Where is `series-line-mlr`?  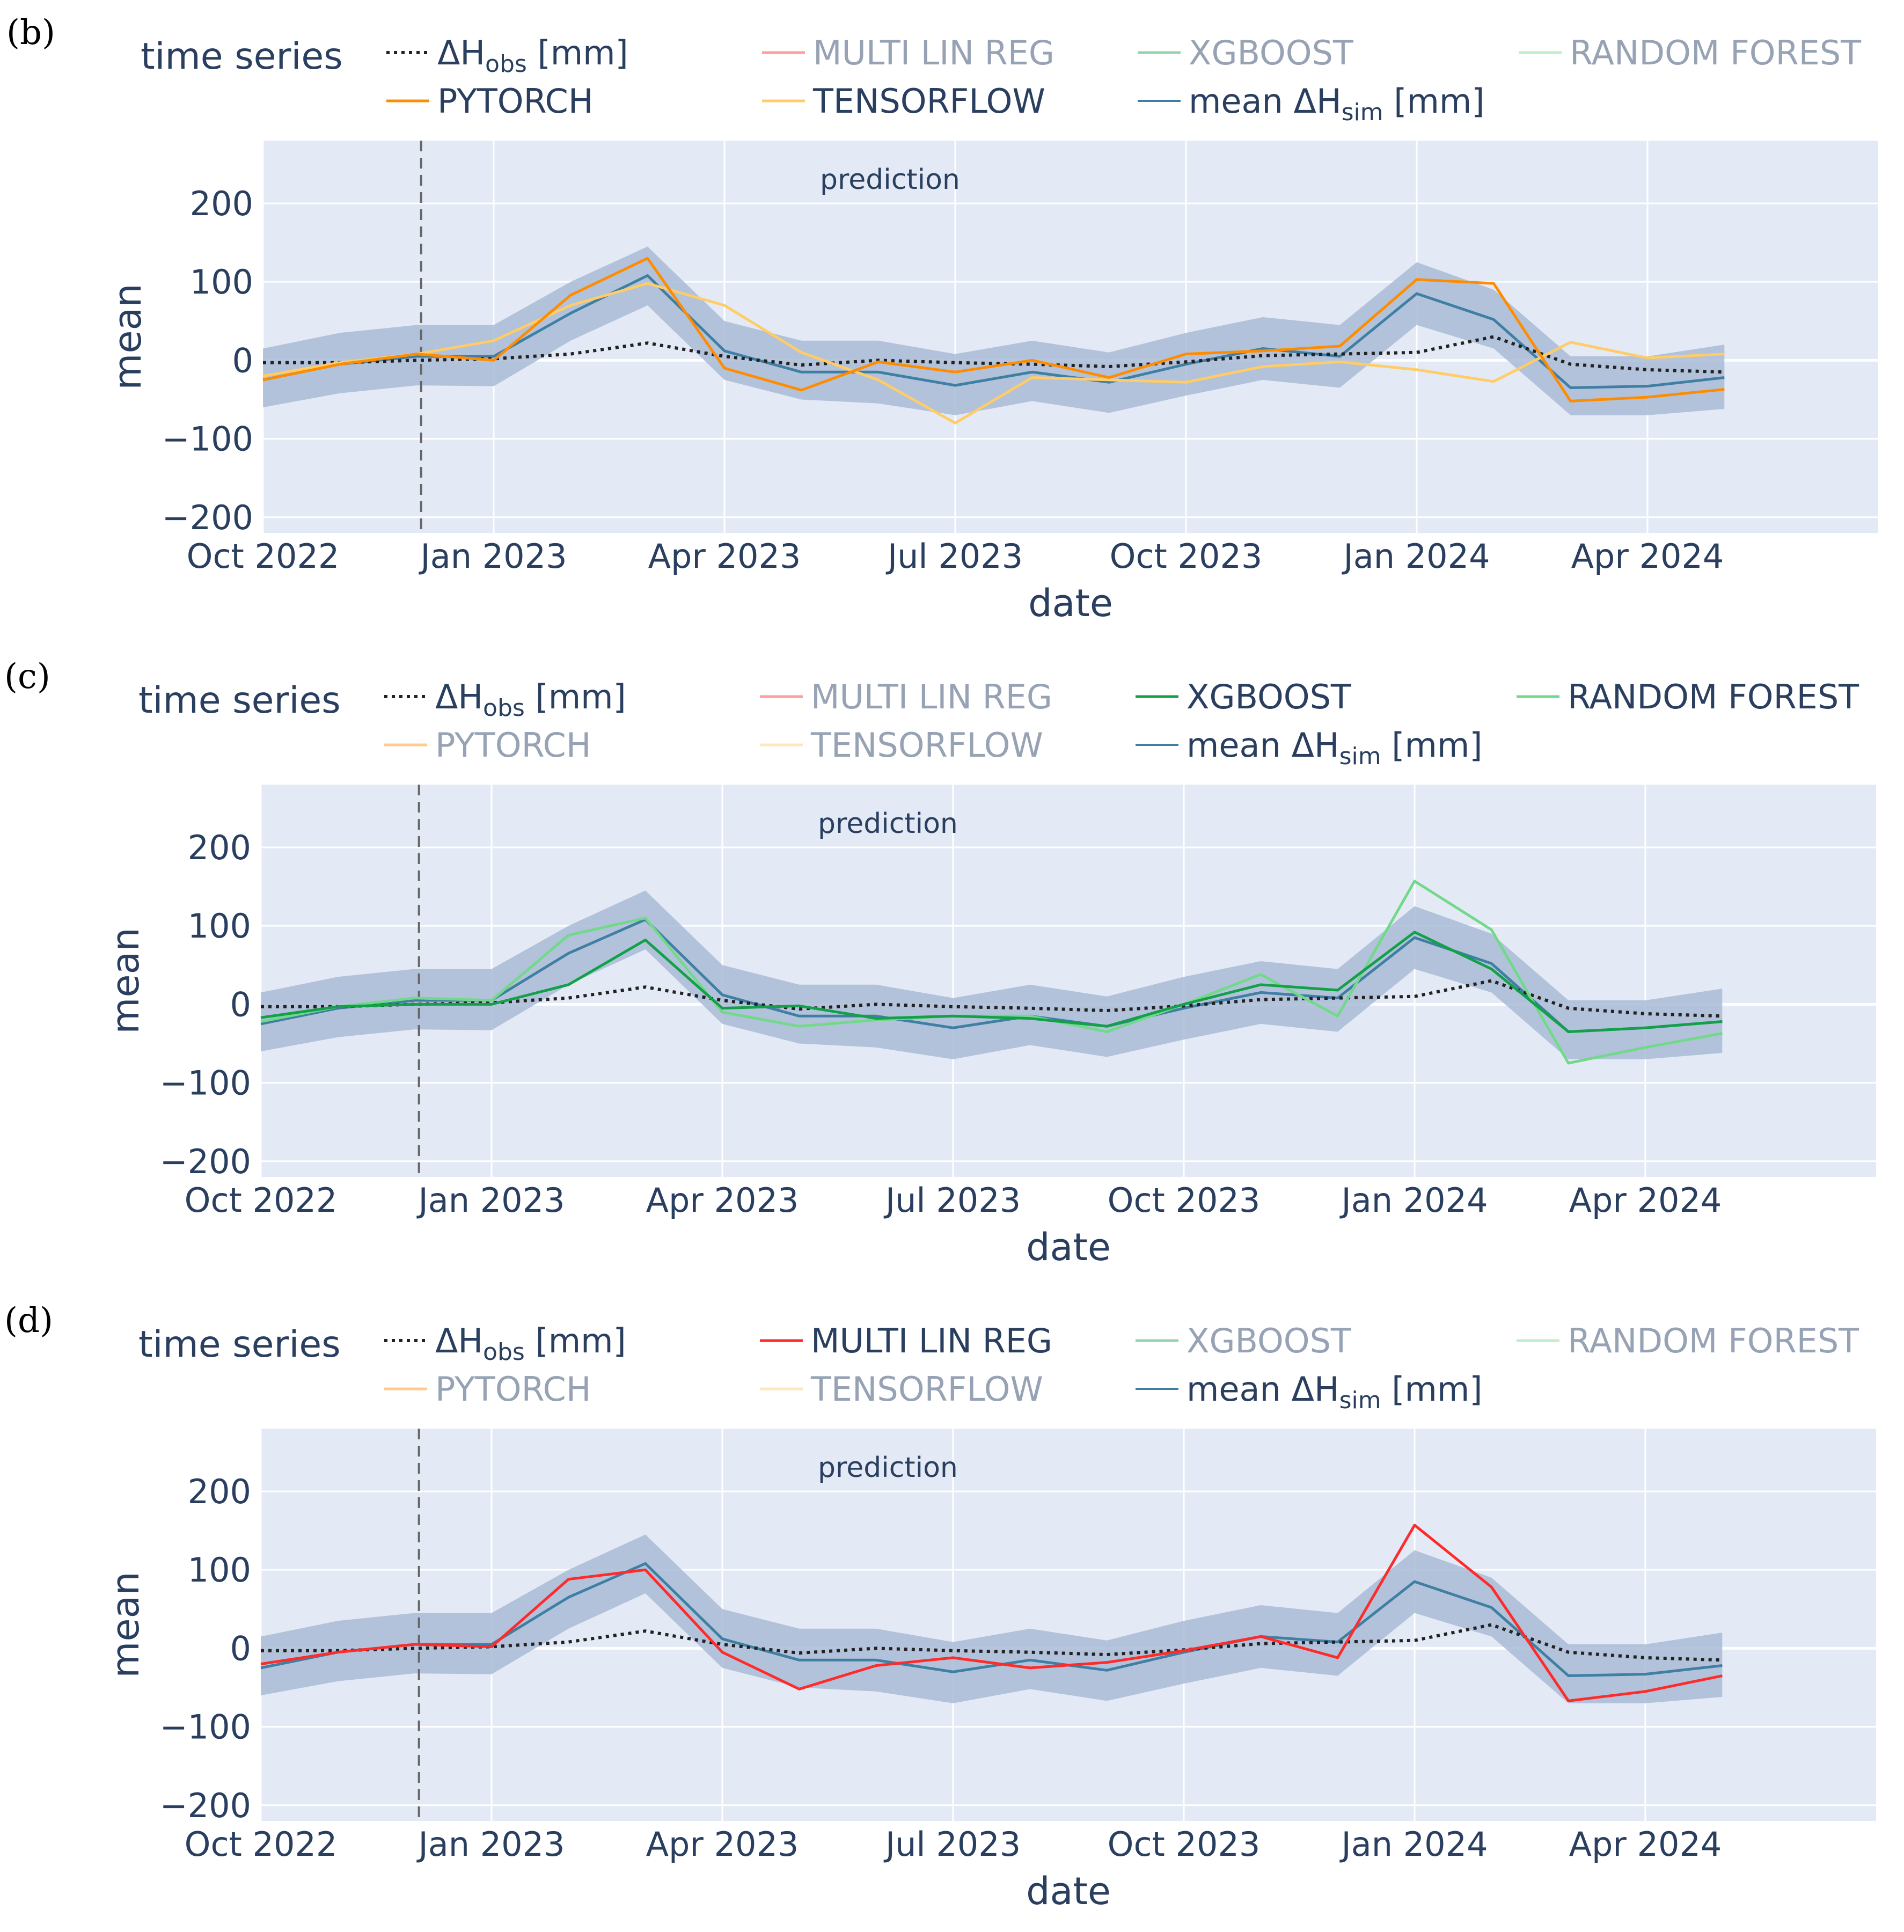
series-line-mlr is located at coordinates (992, 1613).